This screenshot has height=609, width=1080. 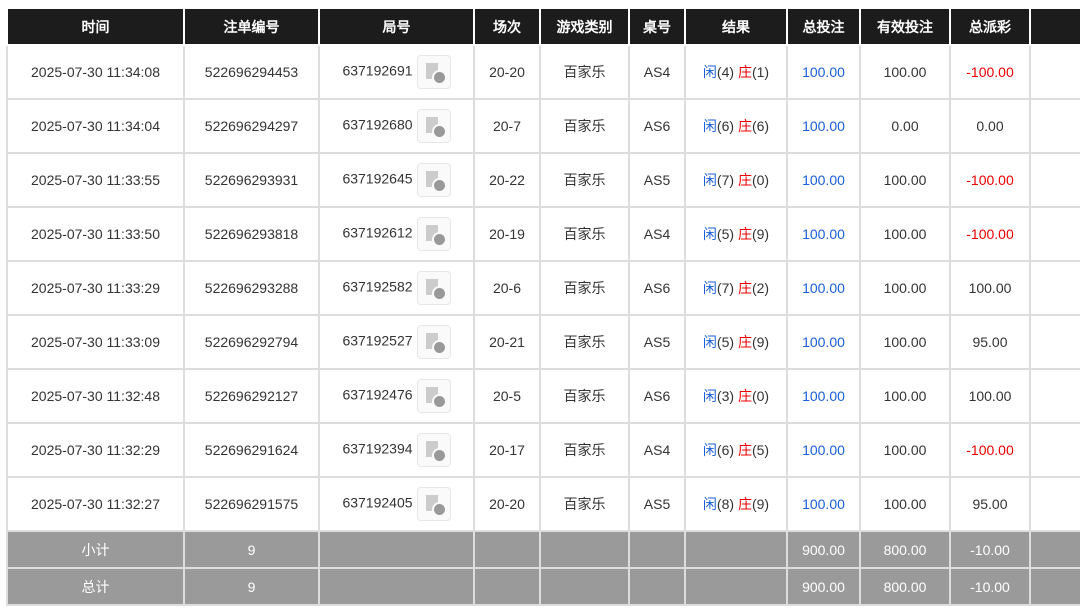 I want to click on table-header: 时间 注单编号 局号 场次 游戏类别 桌号 结果 总投注 有效投注 总派彩, so click(x=543, y=27).